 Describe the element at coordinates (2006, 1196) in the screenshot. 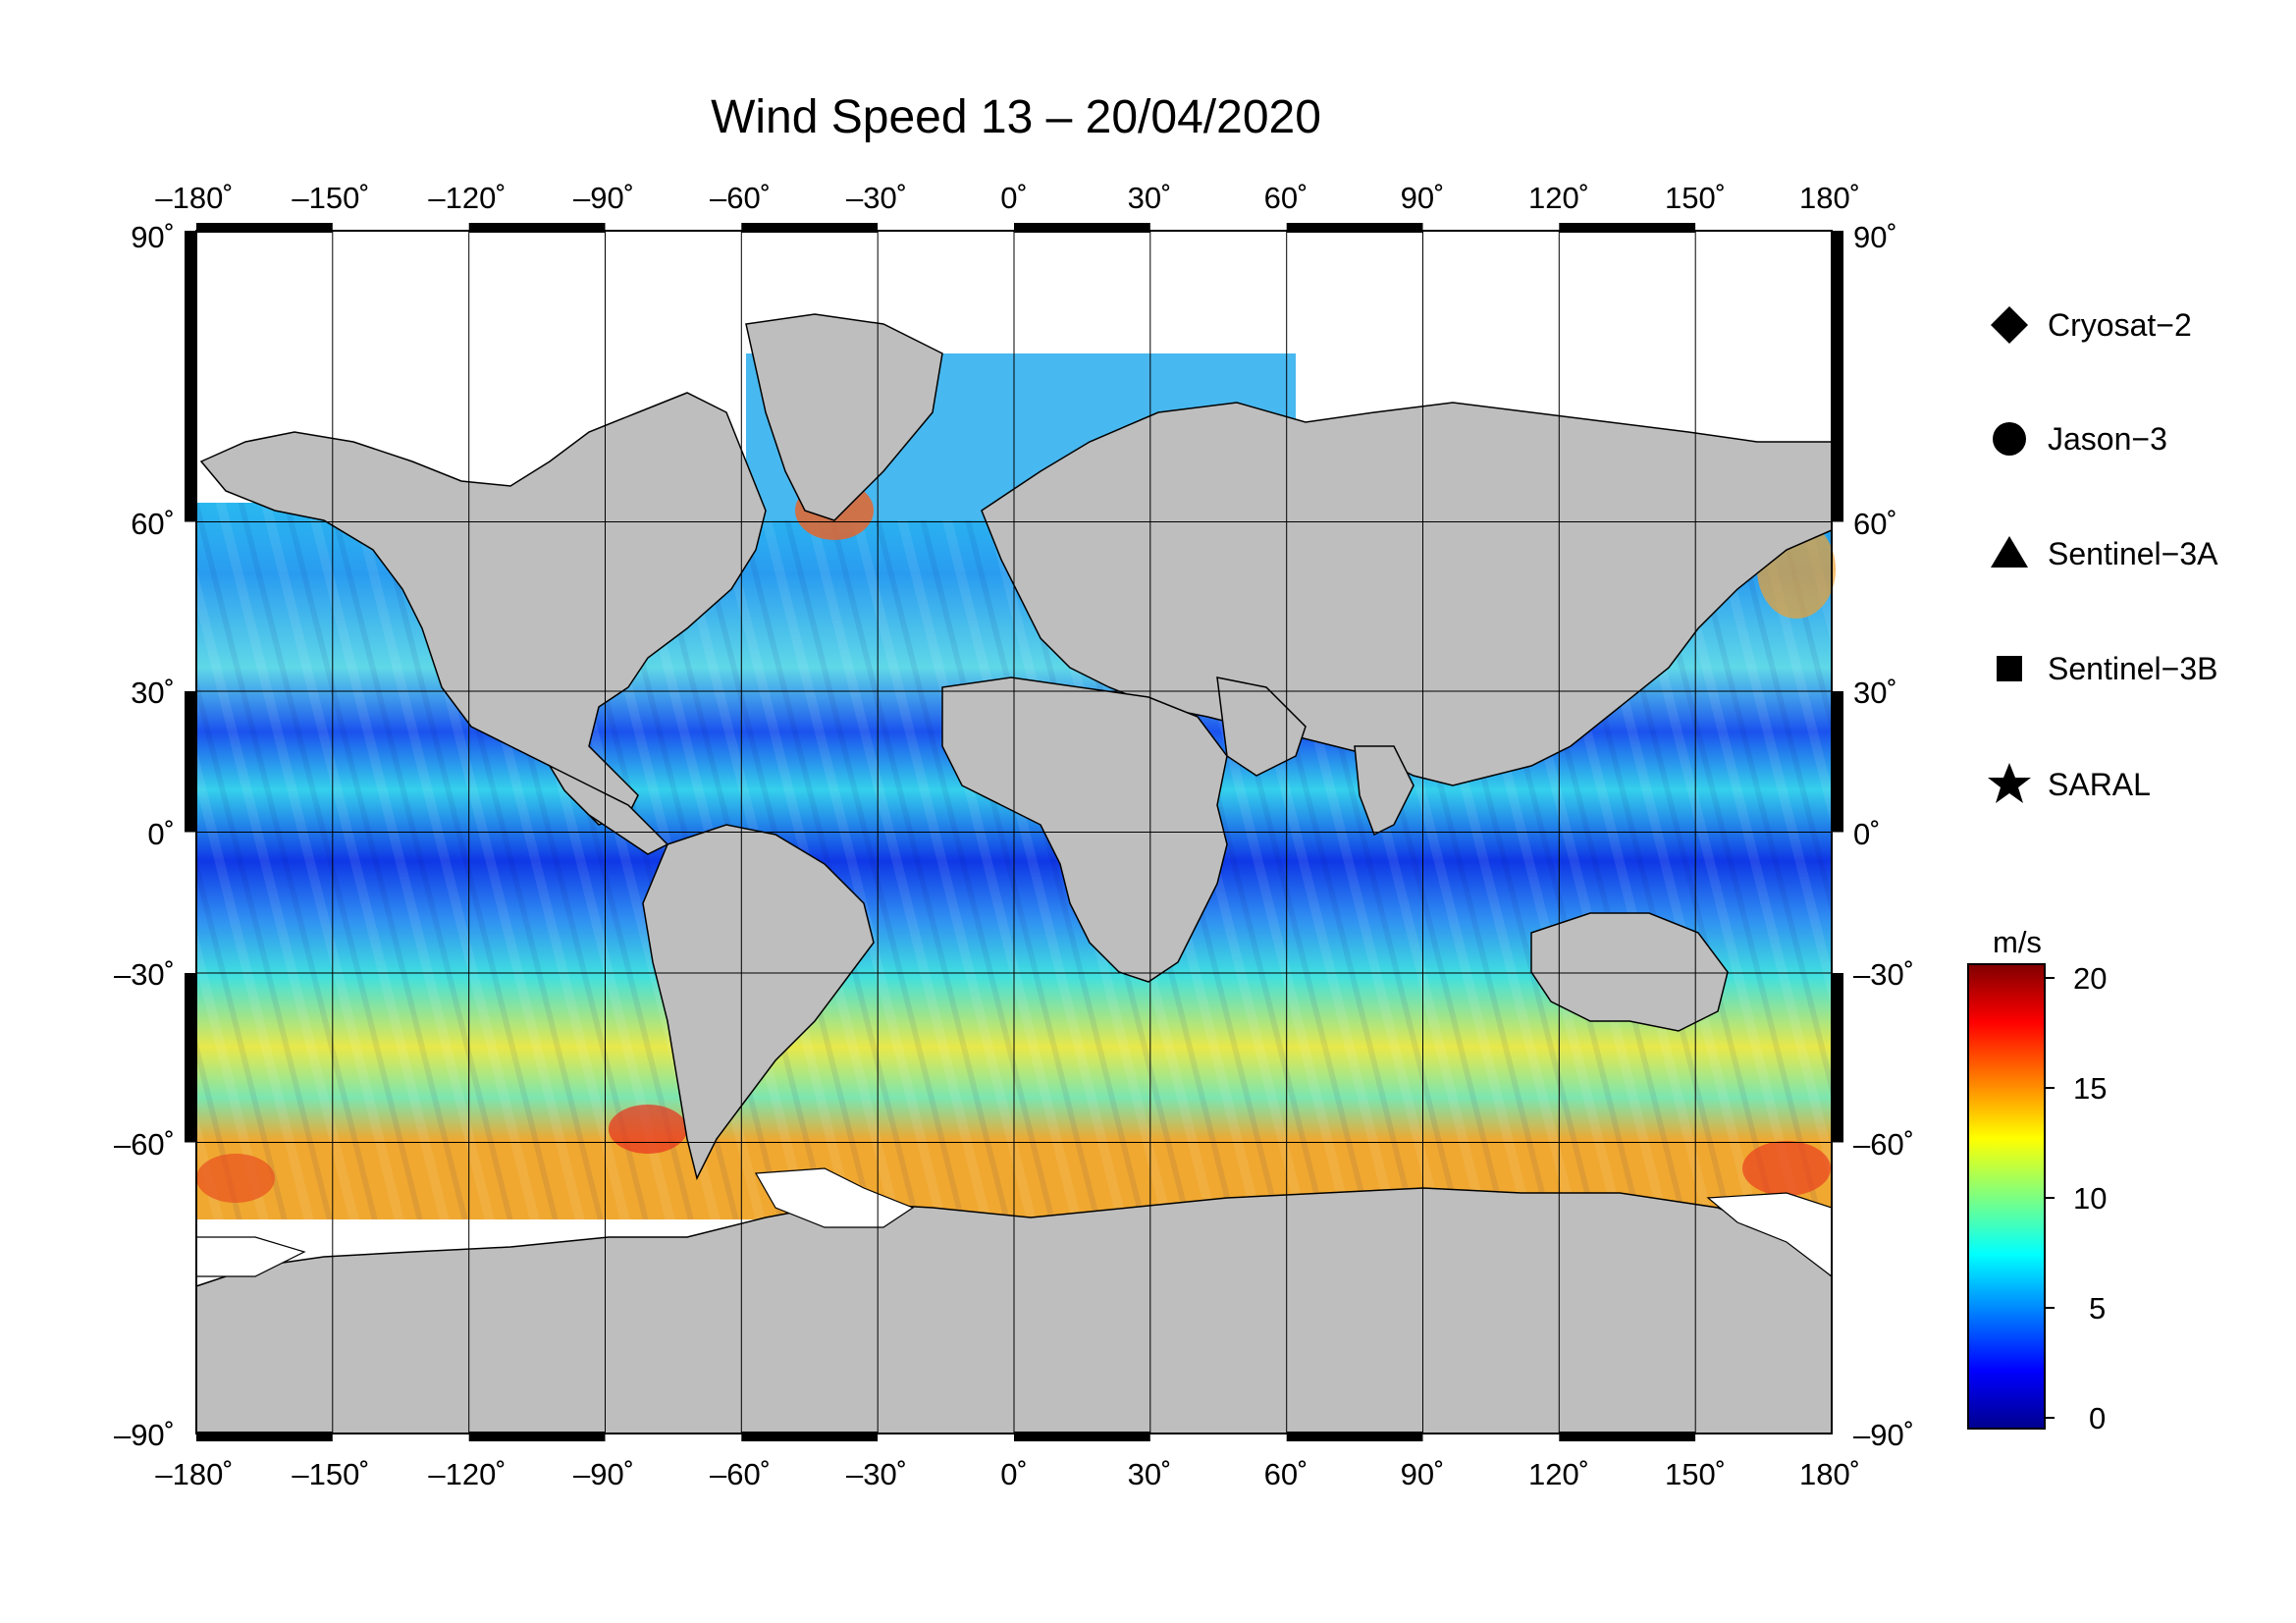

I see `colorbar-gradient` at that location.